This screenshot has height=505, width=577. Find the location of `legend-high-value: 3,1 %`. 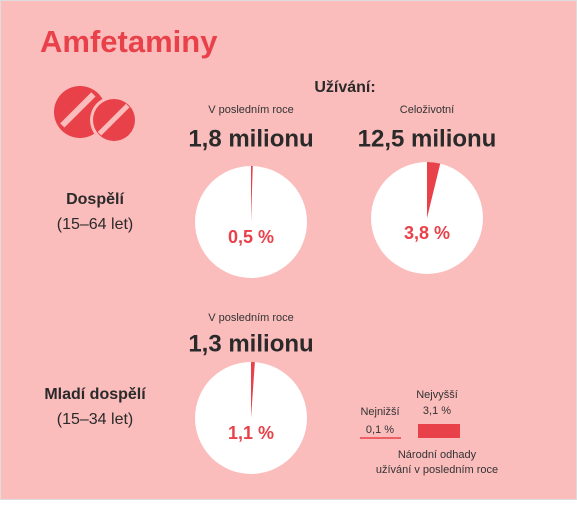

legend-high-value: 3,1 % is located at coordinates (437, 411).